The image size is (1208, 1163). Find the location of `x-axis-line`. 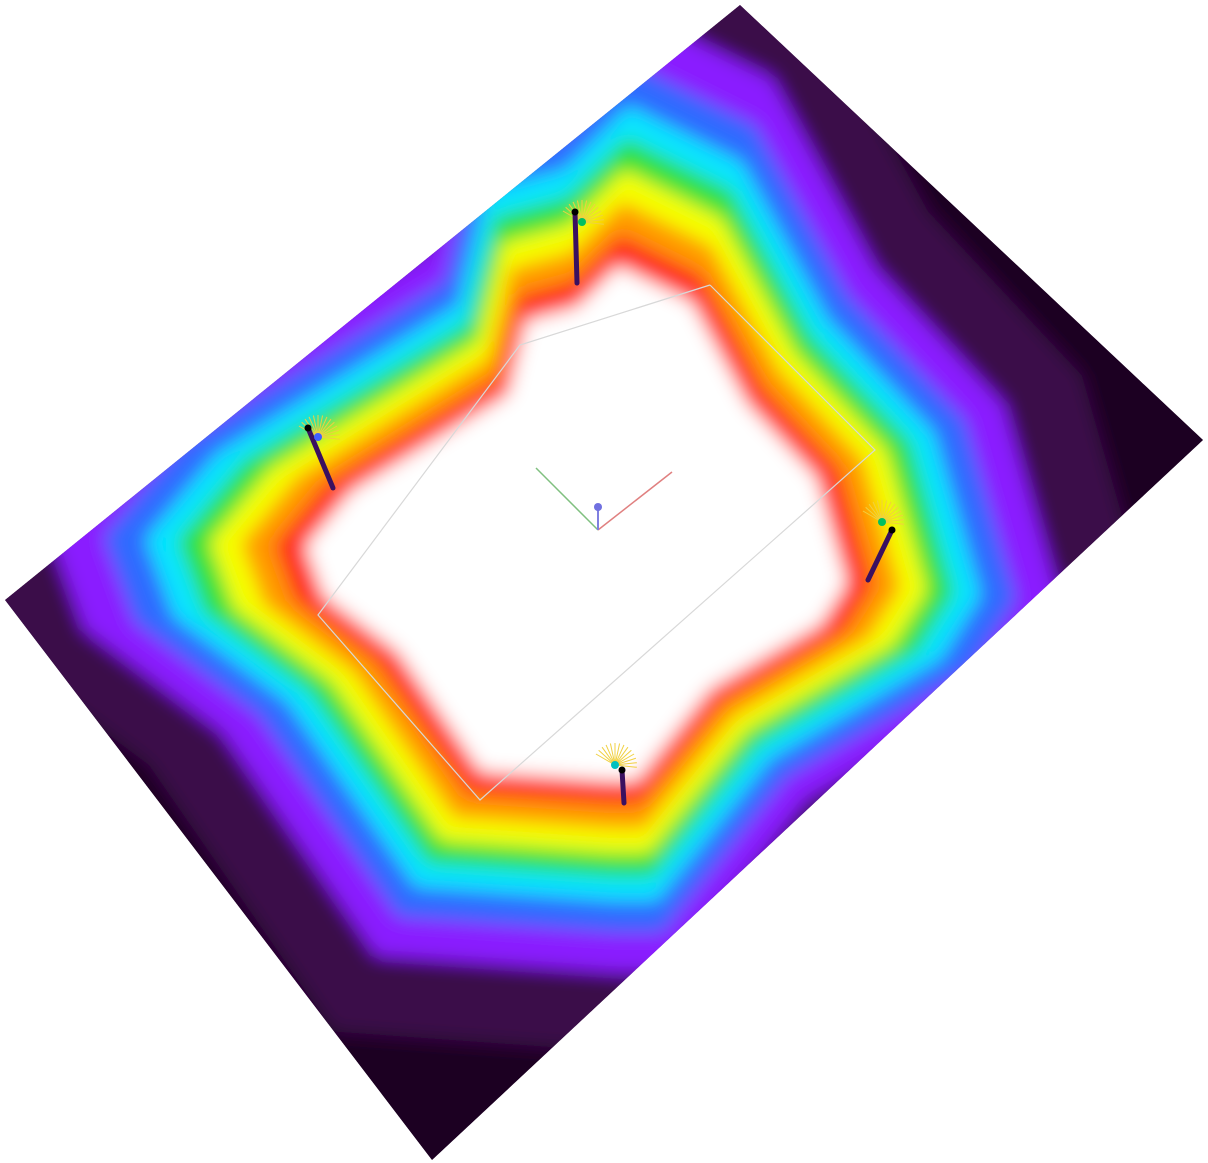

x-axis-line is located at coordinates (635, 501).